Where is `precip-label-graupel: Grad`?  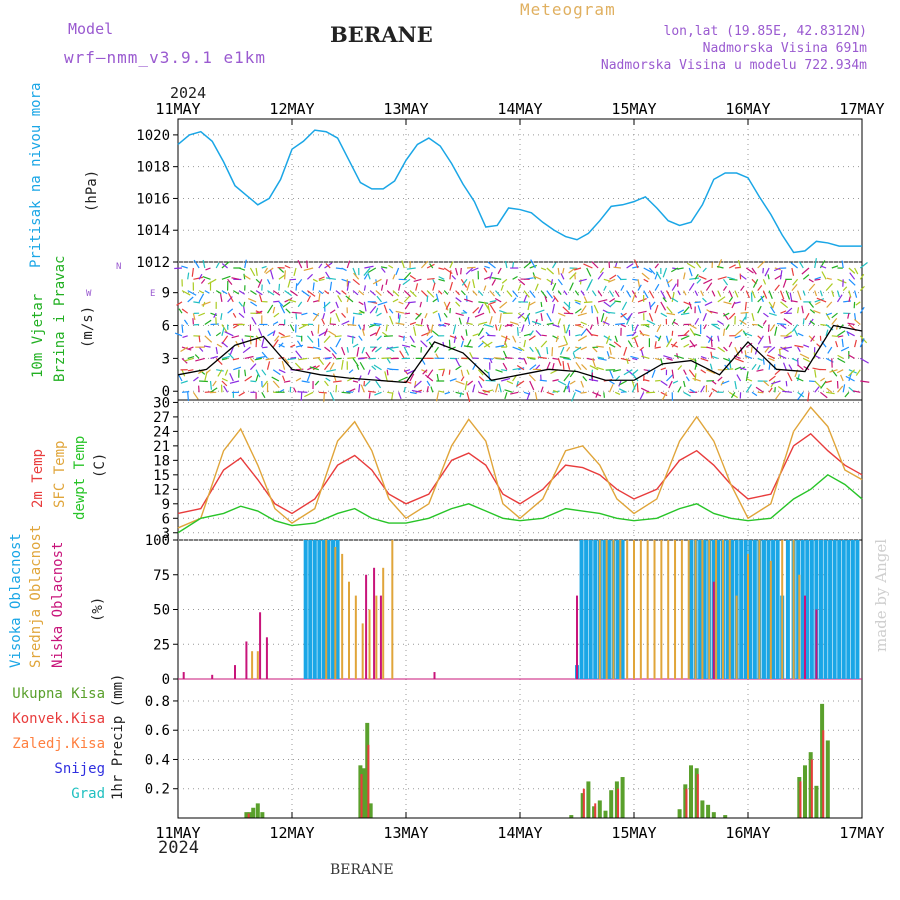 precip-label-graupel: Grad is located at coordinates (88, 794).